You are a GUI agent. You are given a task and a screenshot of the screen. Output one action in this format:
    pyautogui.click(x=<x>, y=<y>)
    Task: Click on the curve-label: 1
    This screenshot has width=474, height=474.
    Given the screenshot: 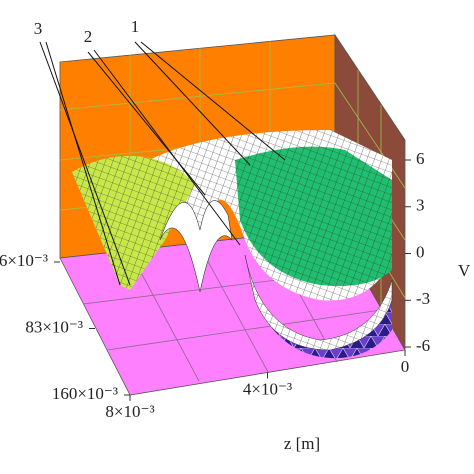 What is the action you would take?
    pyautogui.click(x=135, y=26)
    